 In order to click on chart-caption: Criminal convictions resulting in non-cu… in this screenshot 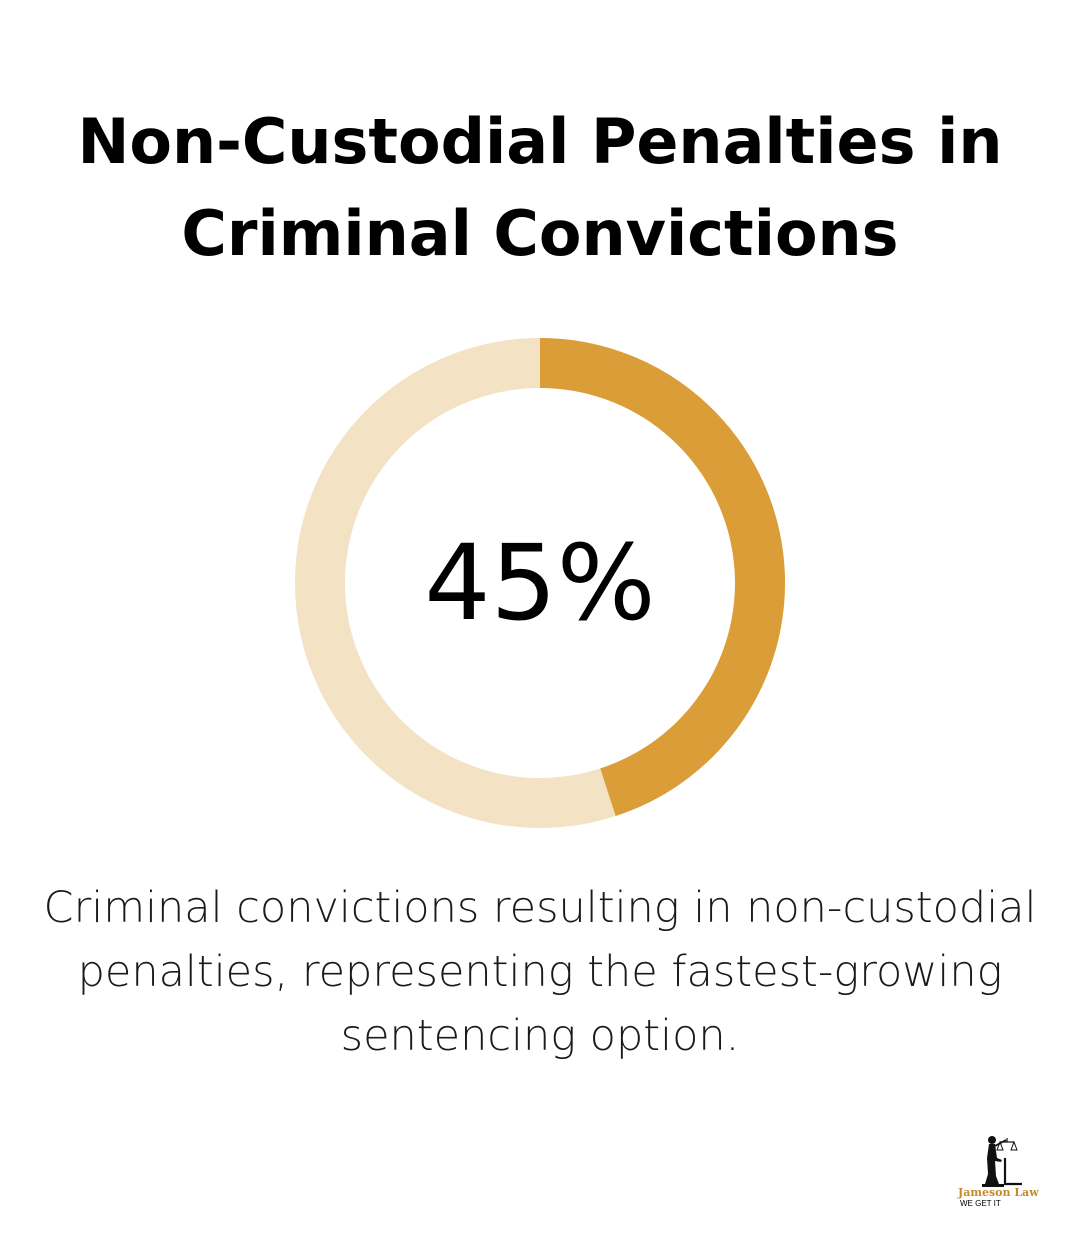, I will do `click(540, 972)`.